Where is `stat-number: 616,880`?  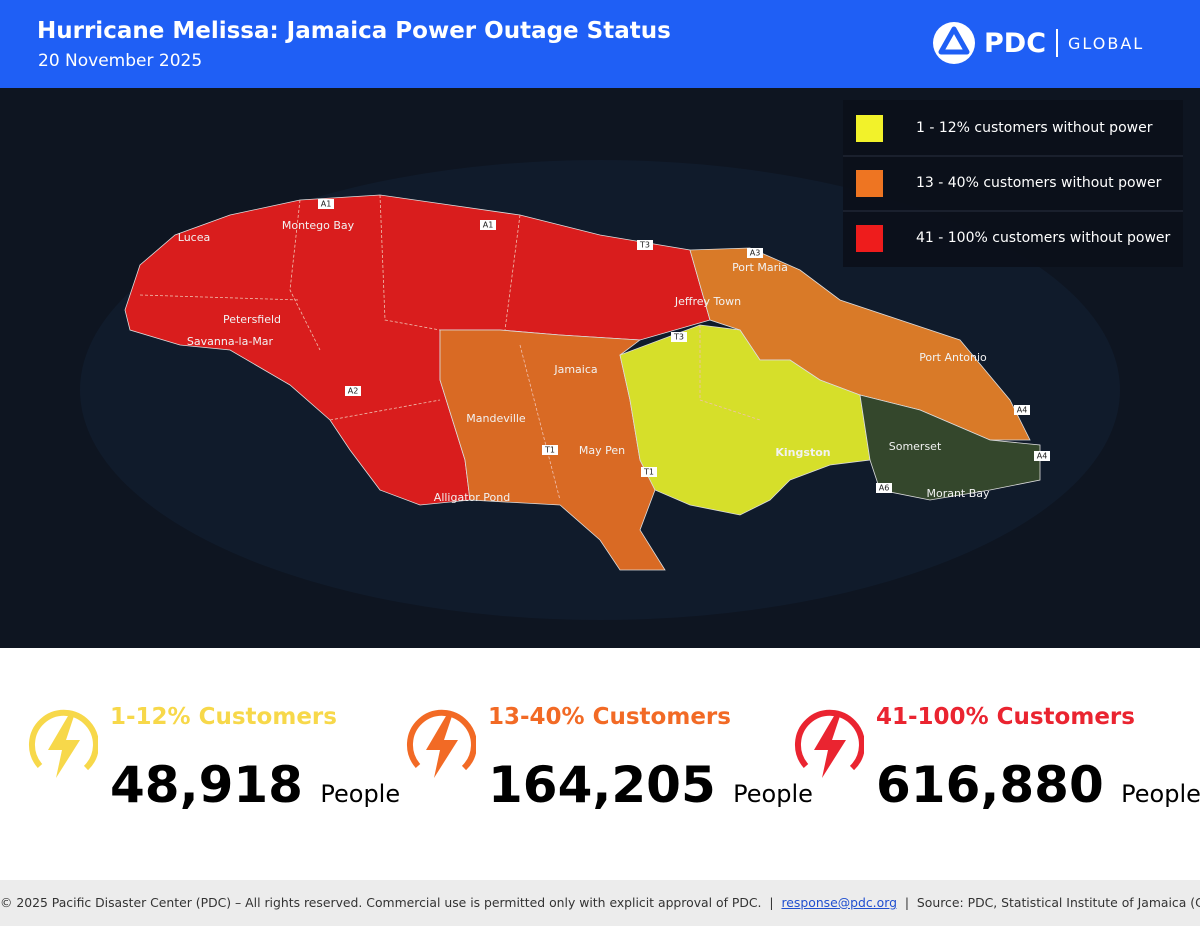 stat-number: 616,880 is located at coordinates (990, 785).